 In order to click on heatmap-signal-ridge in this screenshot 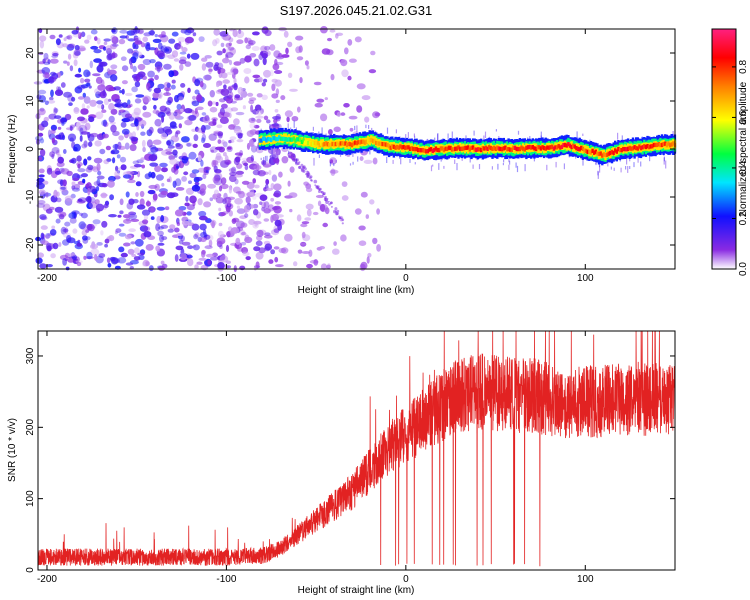, I will do `click(467, 149)`.